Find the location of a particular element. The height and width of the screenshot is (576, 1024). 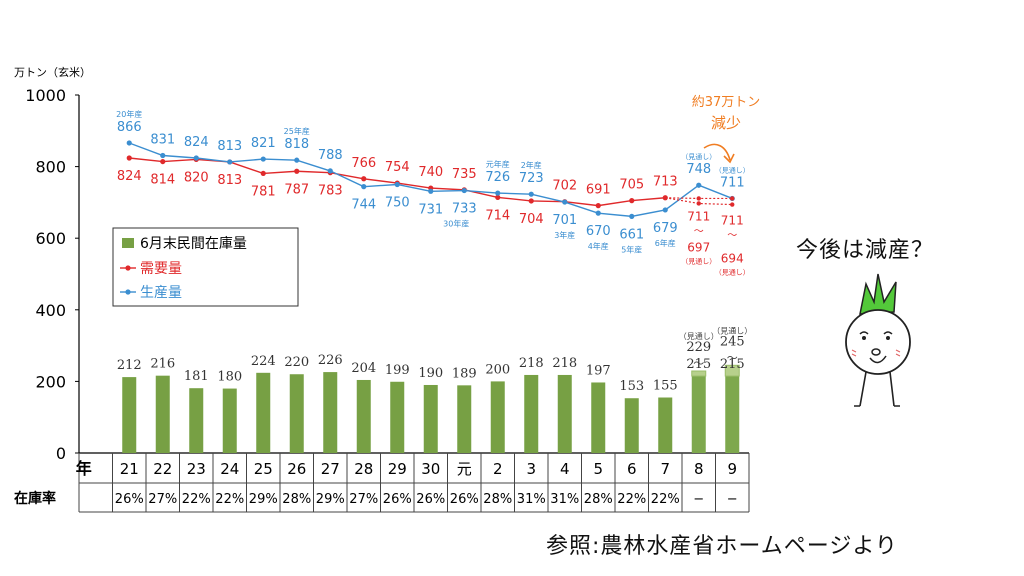

legend-demand-label: 需要量 is located at coordinates (161, 269).